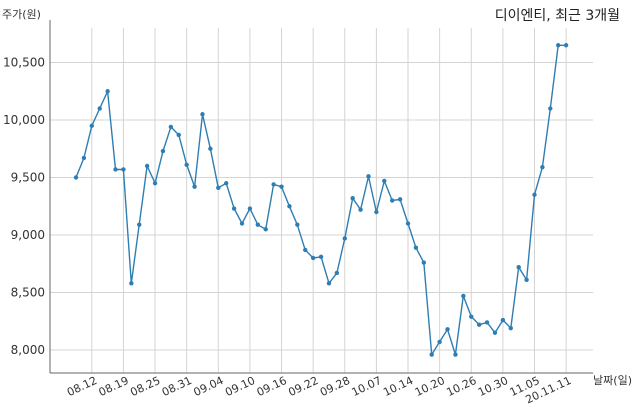  I want to click on x-tick-label: 08.25, so click(145, 386).